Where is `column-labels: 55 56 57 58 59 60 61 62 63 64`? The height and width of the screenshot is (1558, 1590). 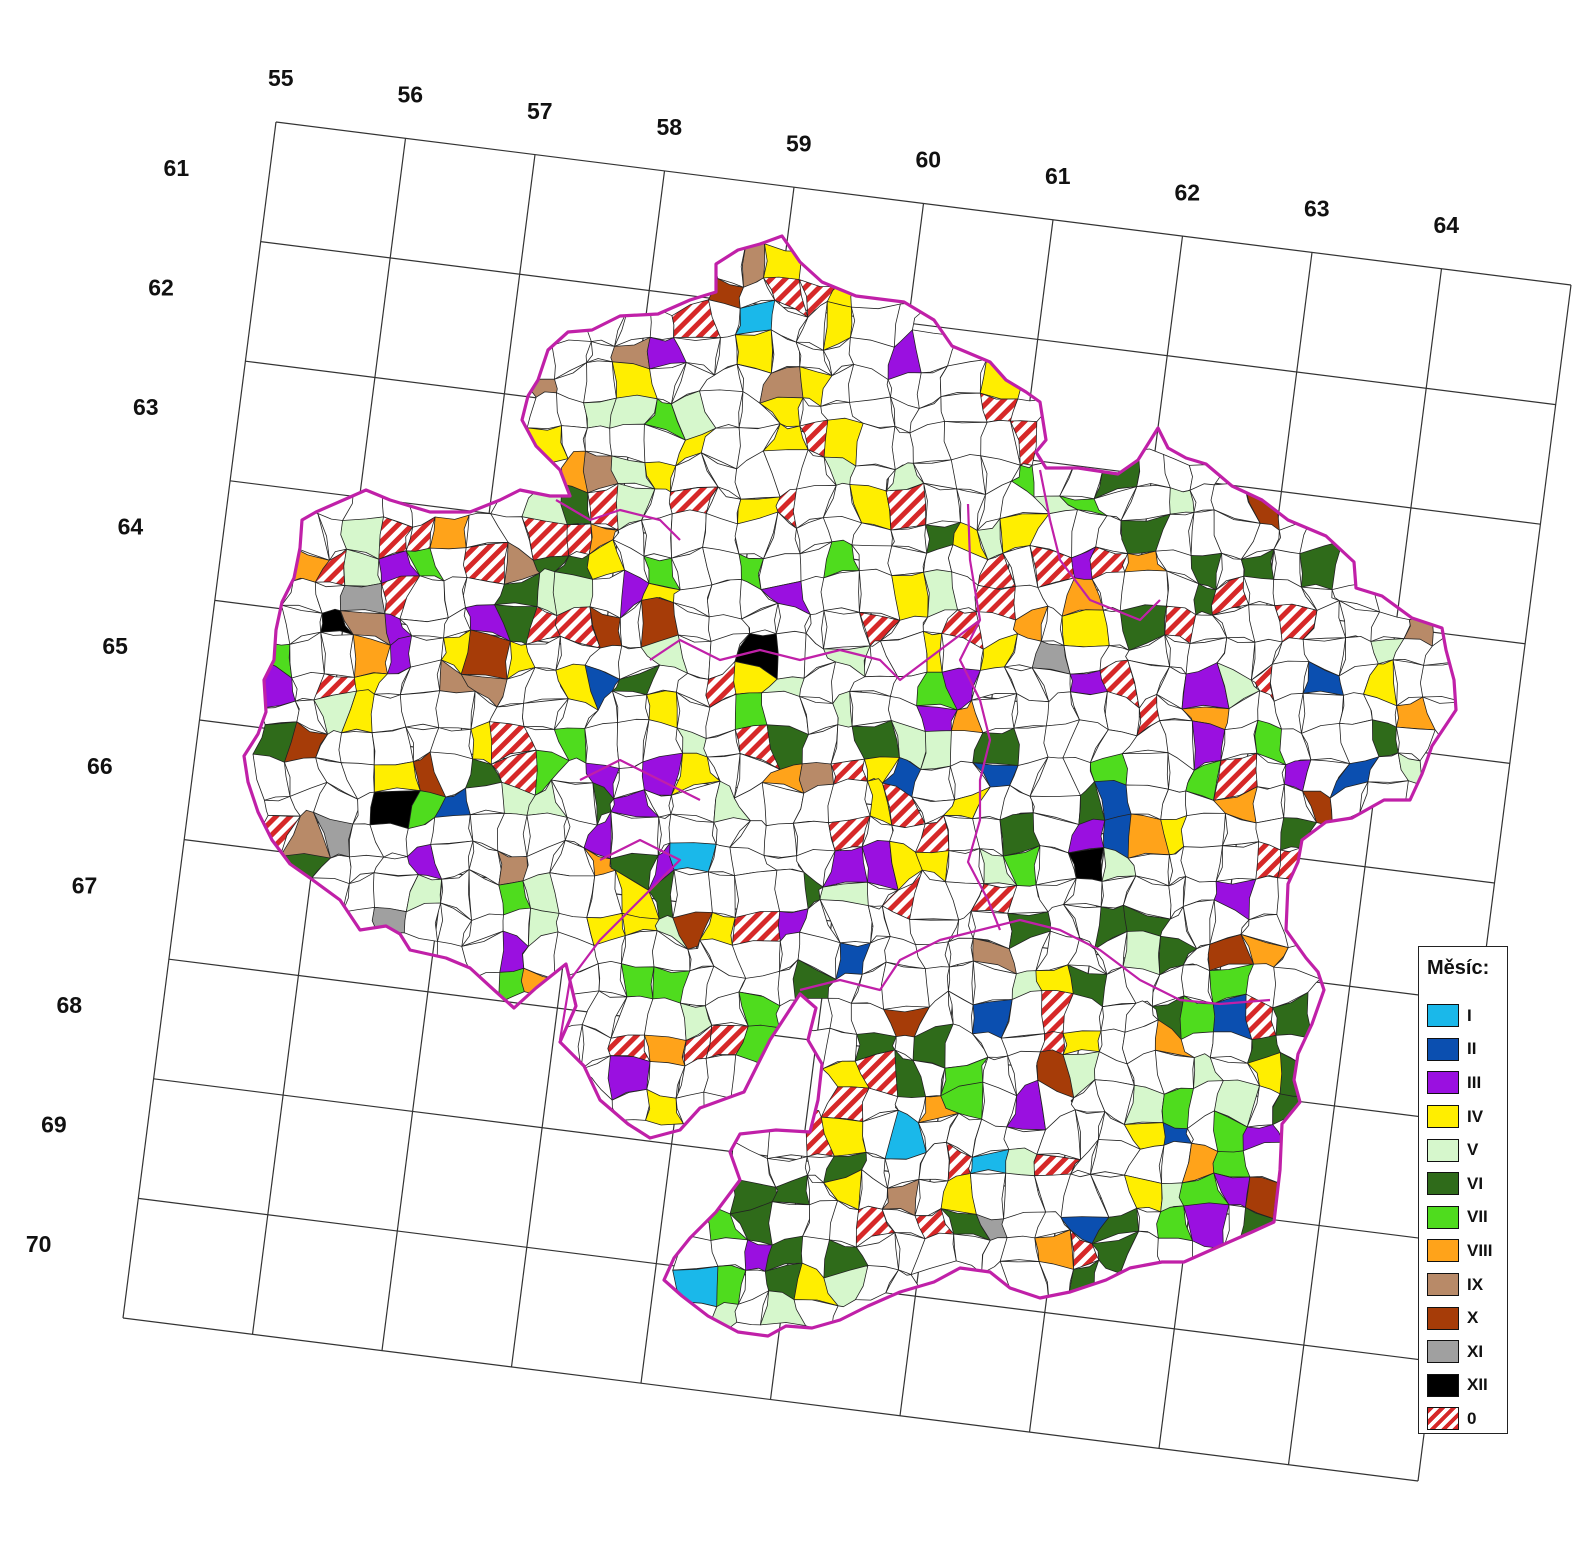
column-labels: 55 56 57 58 59 60 61 62 63 64 is located at coordinates (863, 151).